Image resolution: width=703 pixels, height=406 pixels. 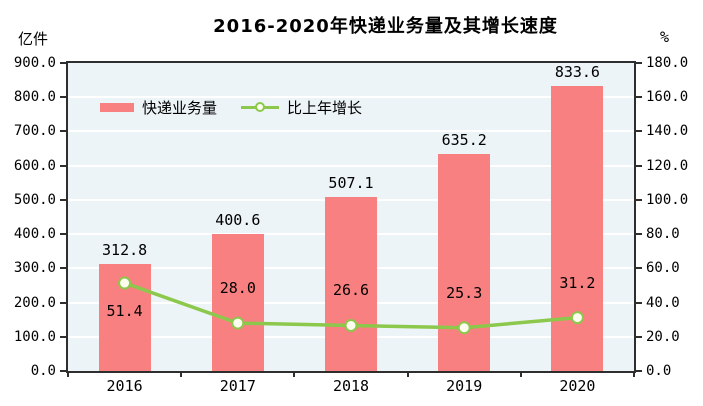 What do you see at coordinates (231, 107) in the screenshot?
I see `legend: 快递业务量 比上年增长` at bounding box center [231, 107].